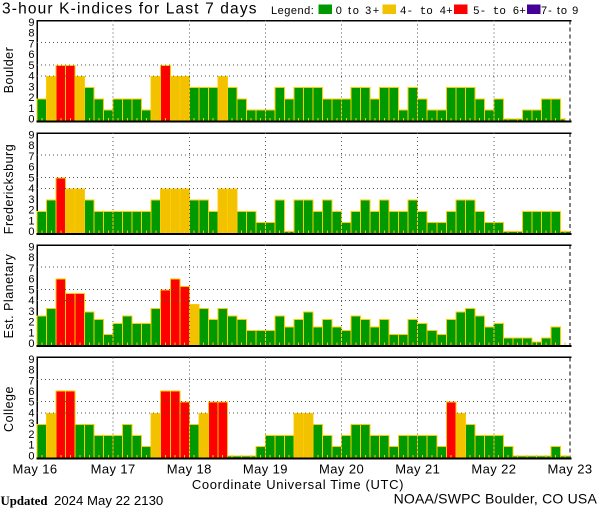 Image resolution: width=600 pixels, height=515 pixels. I want to click on svg-text: Legend:, so click(292, 11).